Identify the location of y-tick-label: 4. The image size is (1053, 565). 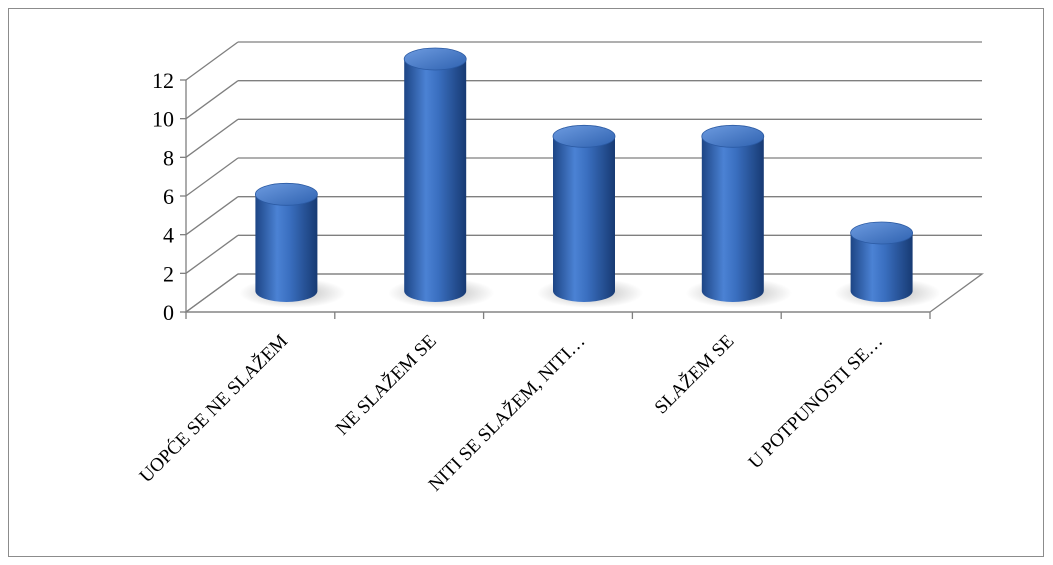
(168, 235).